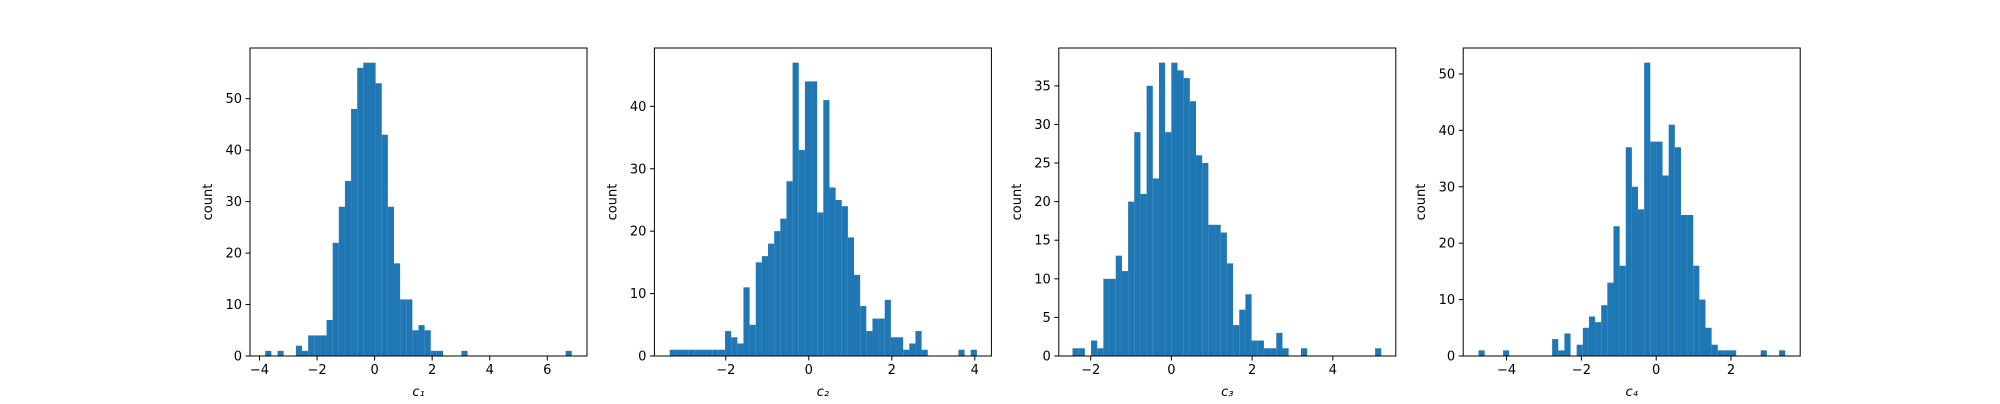 The height and width of the screenshot is (404, 2000). What do you see at coordinates (1042, 86) in the screenshot?
I see `y-tick-label: 35` at bounding box center [1042, 86].